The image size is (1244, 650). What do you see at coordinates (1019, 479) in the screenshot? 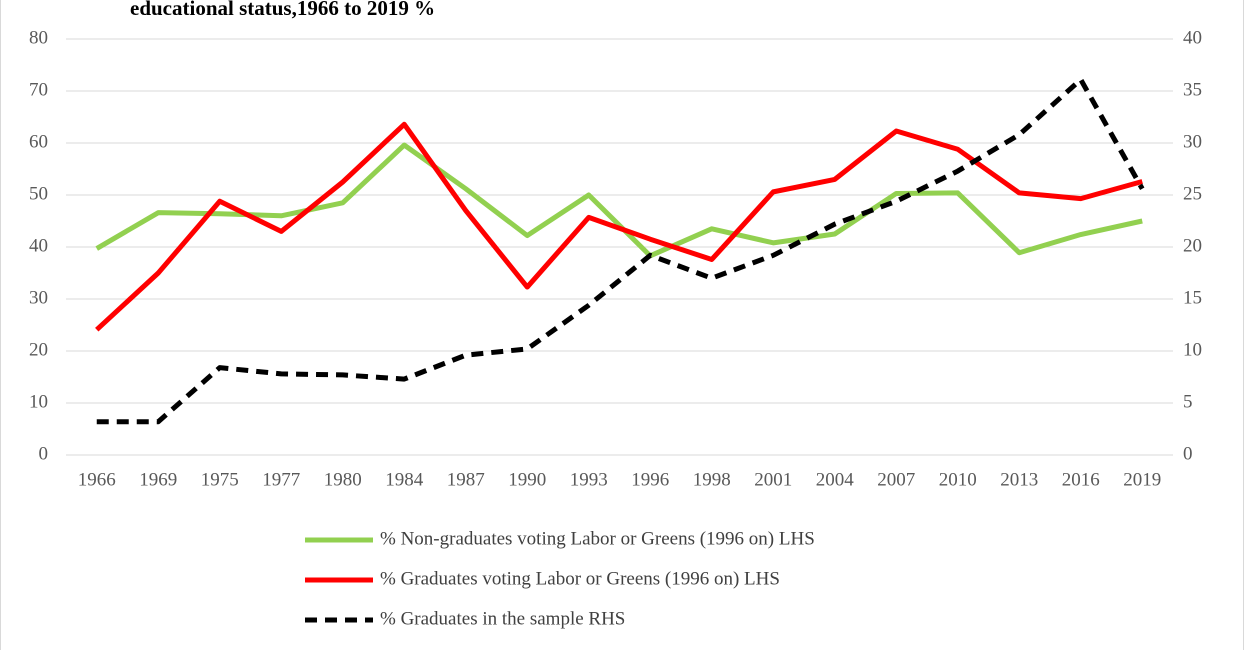
I see `x-tick-label: 2013` at bounding box center [1019, 479].